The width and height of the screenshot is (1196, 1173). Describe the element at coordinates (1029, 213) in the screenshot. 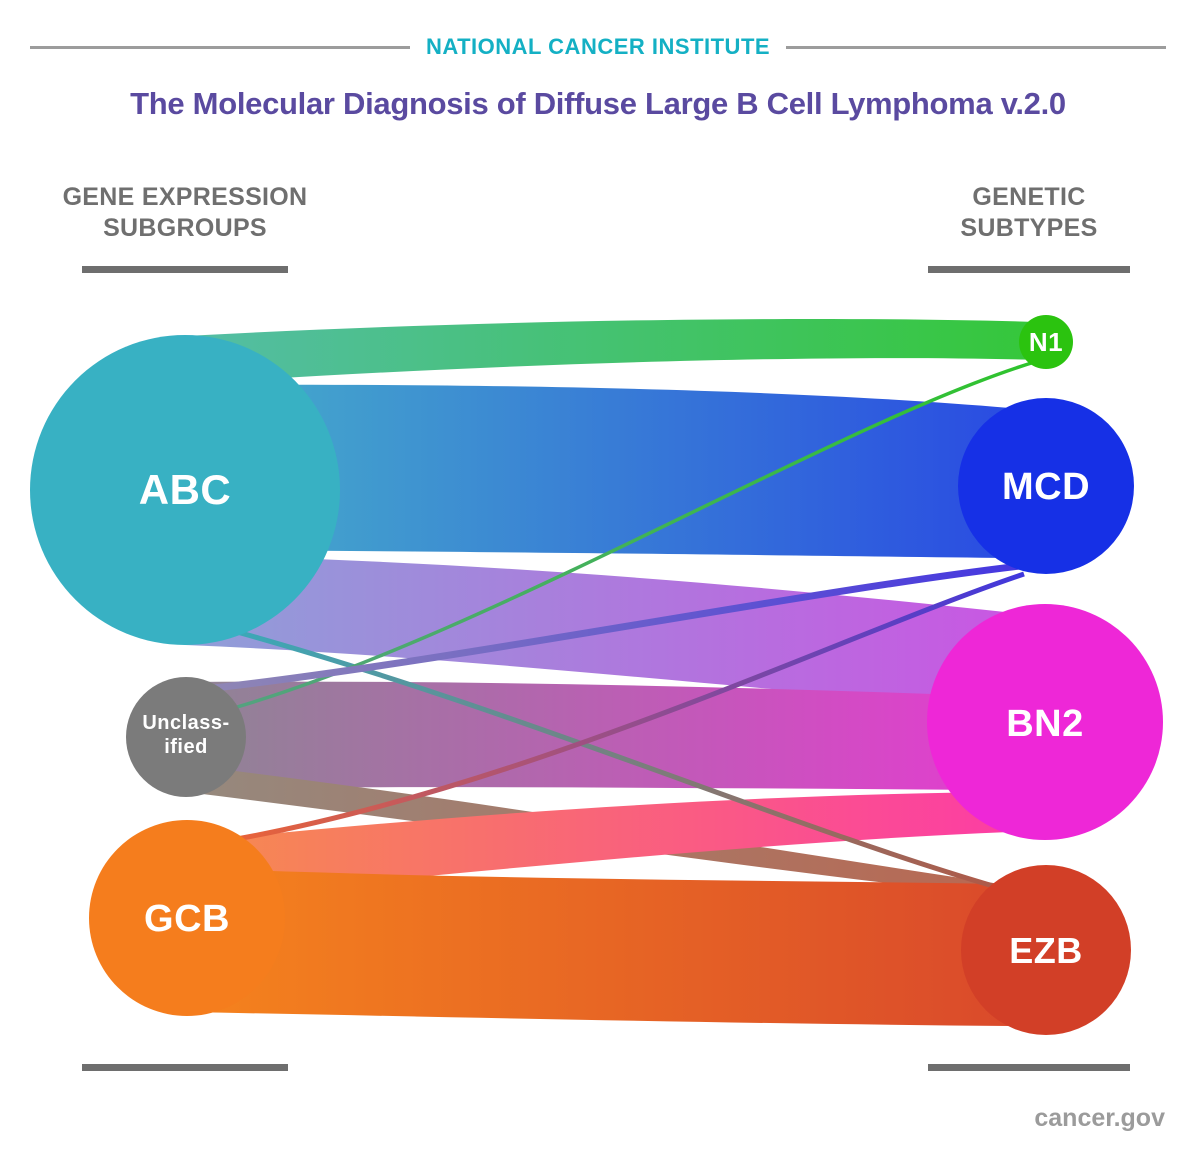

I see `right-column-heading: GENETIC SUBTYPES` at that location.